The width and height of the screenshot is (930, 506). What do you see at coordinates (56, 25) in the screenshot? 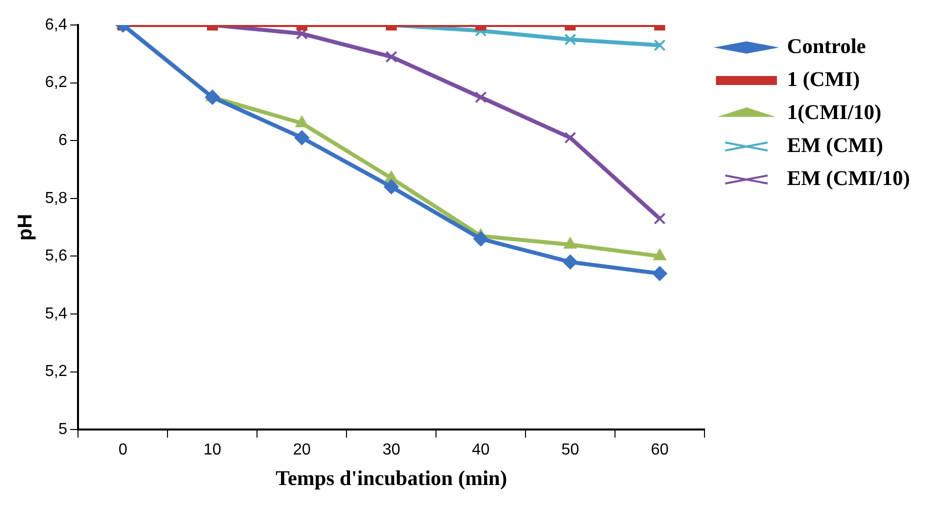
I see `y-tick-label: 6,4` at bounding box center [56, 25].